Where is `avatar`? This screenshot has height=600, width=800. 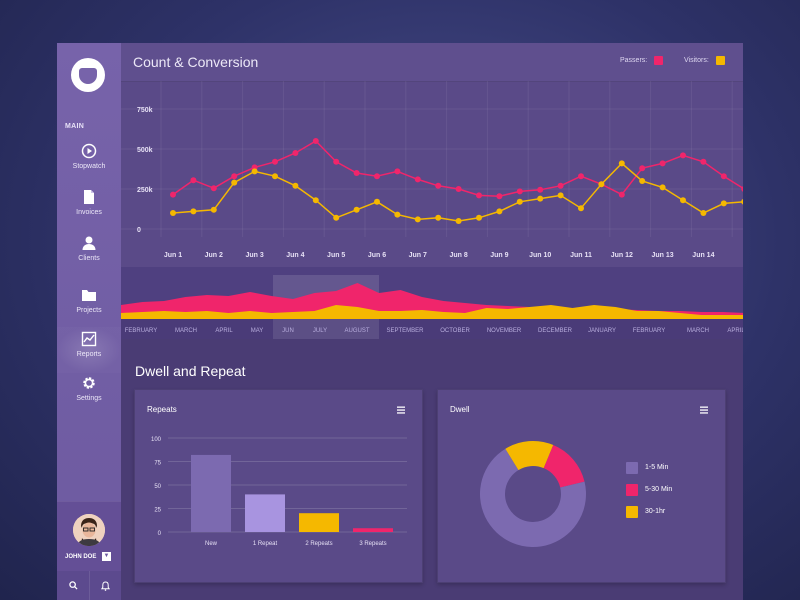
avatar is located at coordinates (89, 530).